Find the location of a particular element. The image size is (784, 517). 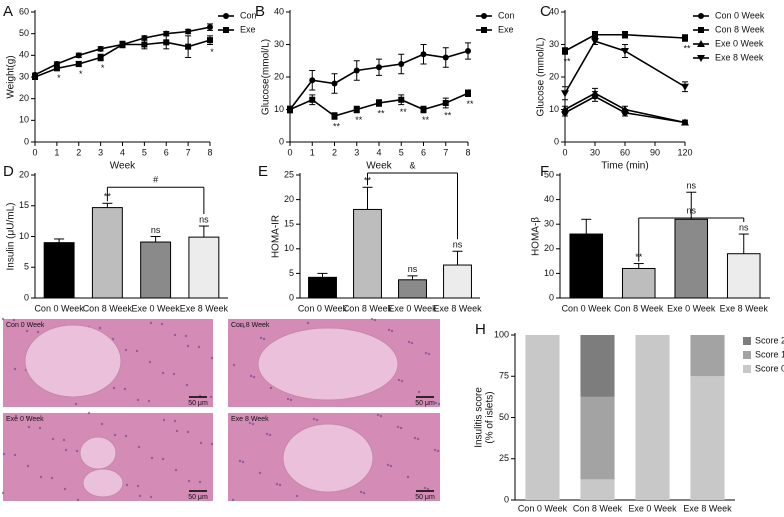

islet is located at coordinates (98, 453).